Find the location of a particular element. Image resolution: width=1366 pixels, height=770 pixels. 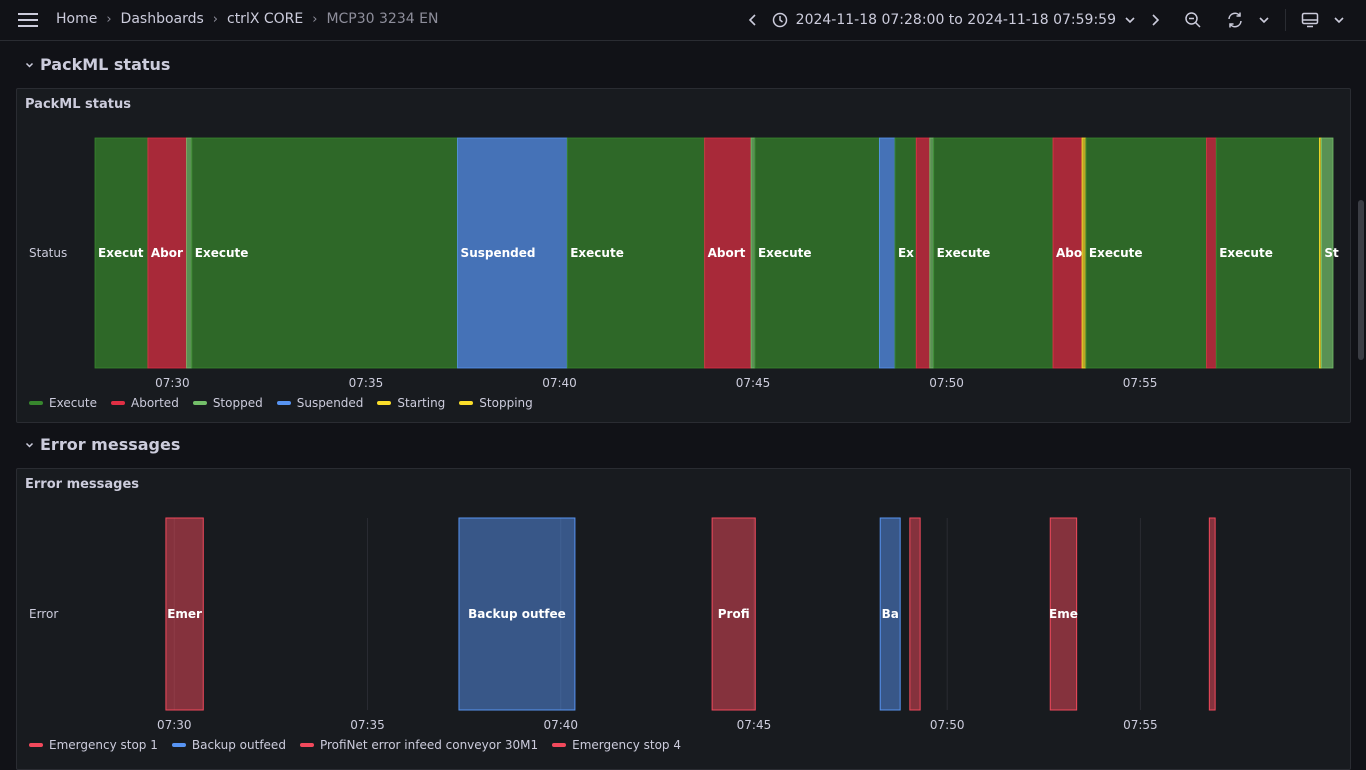

segment-label: Eme is located at coordinates (1063, 614).